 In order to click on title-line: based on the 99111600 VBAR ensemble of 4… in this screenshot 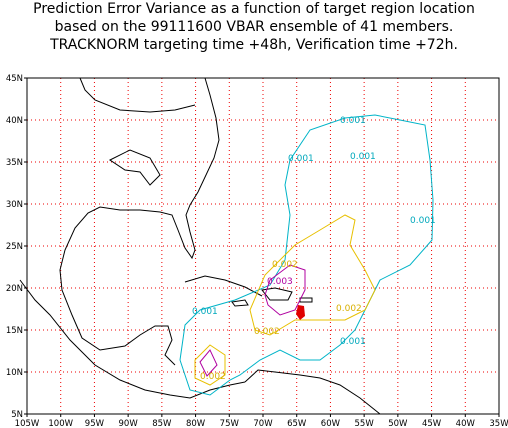, I will do `click(254, 27)`.